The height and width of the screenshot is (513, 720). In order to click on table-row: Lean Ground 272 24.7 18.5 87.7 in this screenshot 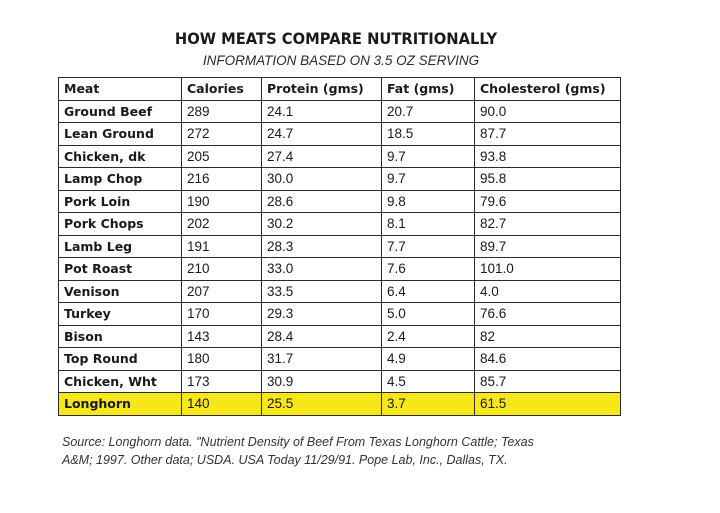, I will do `click(339, 134)`.